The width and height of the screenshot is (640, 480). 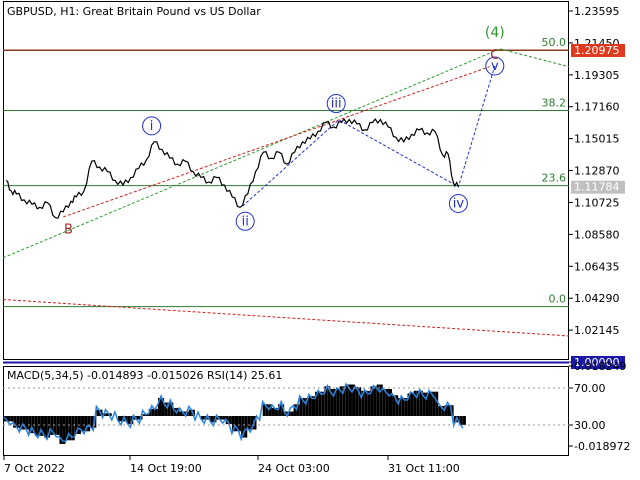 I want to click on fib-level-label: 38.2, so click(x=554, y=102).